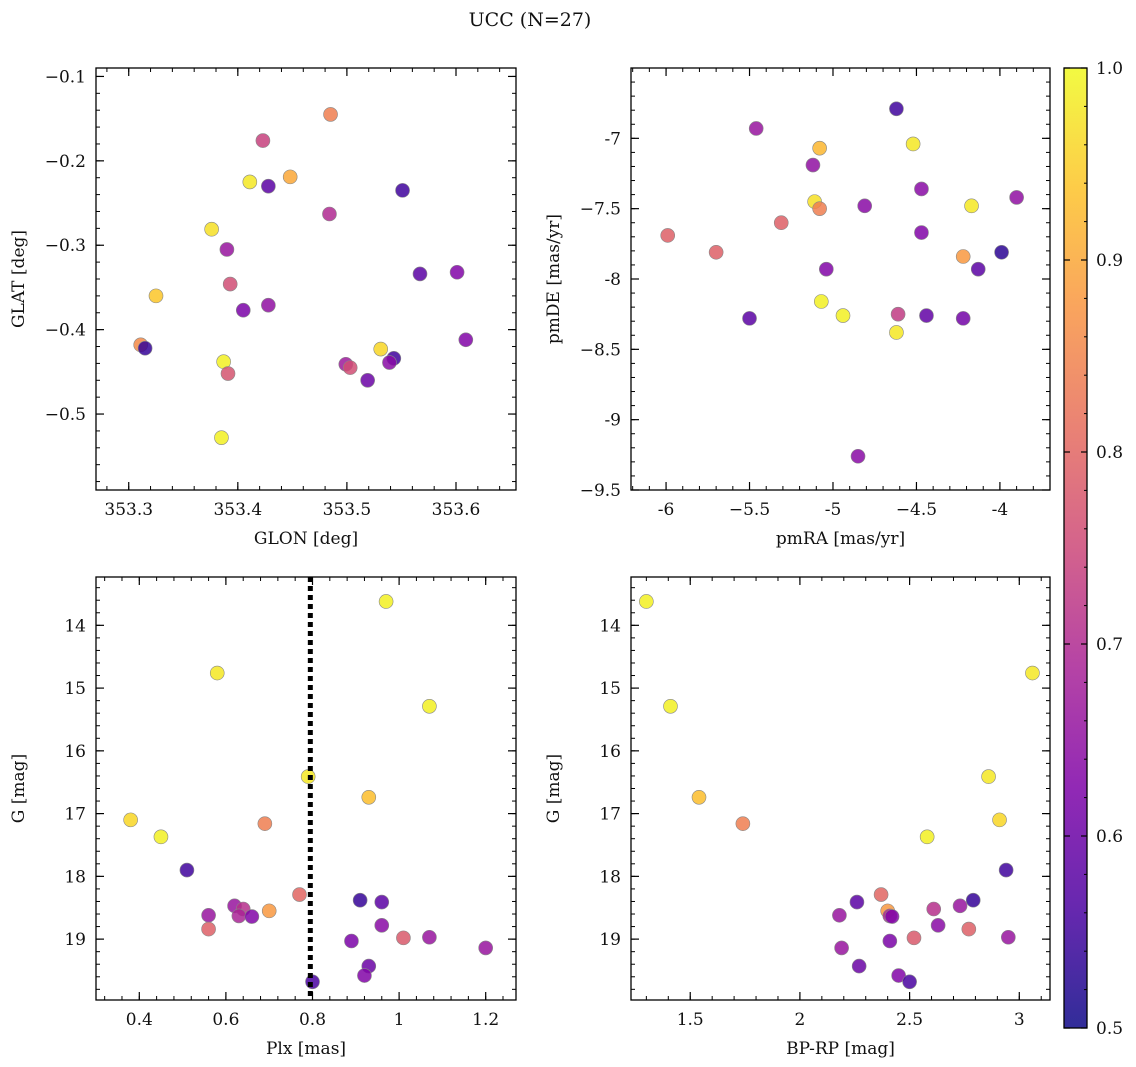 This screenshot has height=1067, width=1136. What do you see at coordinates (840, 539) in the screenshot?
I see `x-axis-label: pmRA [mas/yr]` at bounding box center [840, 539].